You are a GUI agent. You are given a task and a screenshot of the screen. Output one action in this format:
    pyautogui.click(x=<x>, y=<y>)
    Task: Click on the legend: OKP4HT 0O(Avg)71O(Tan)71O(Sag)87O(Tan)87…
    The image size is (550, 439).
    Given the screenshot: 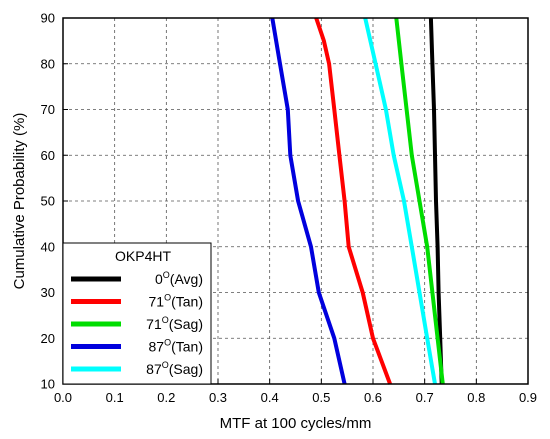 What is the action you would take?
    pyautogui.click(x=137, y=313)
    